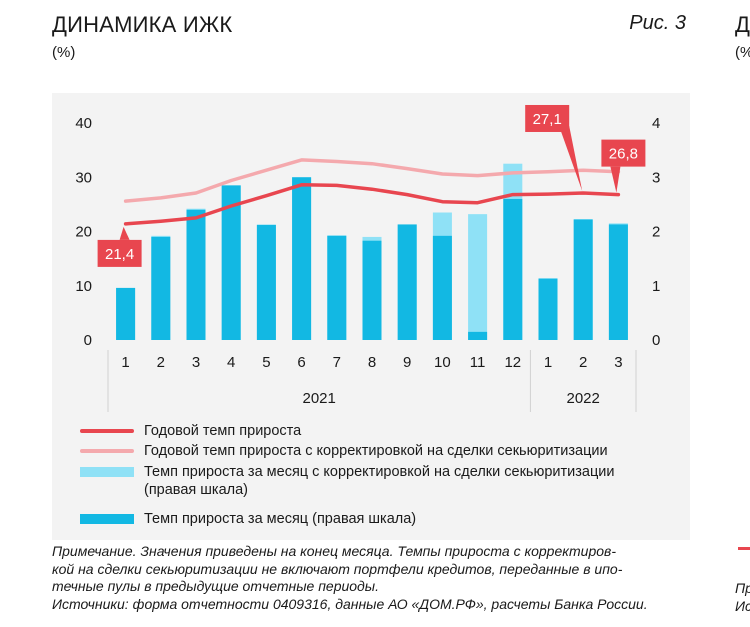  I want to click on note-fragment: Ис, so click(742, 605).